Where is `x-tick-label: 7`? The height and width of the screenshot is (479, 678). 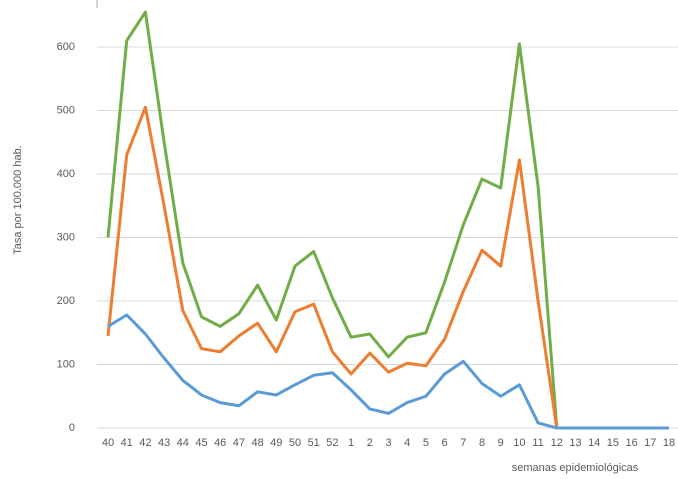 x-tick-label: 7 is located at coordinates (463, 443).